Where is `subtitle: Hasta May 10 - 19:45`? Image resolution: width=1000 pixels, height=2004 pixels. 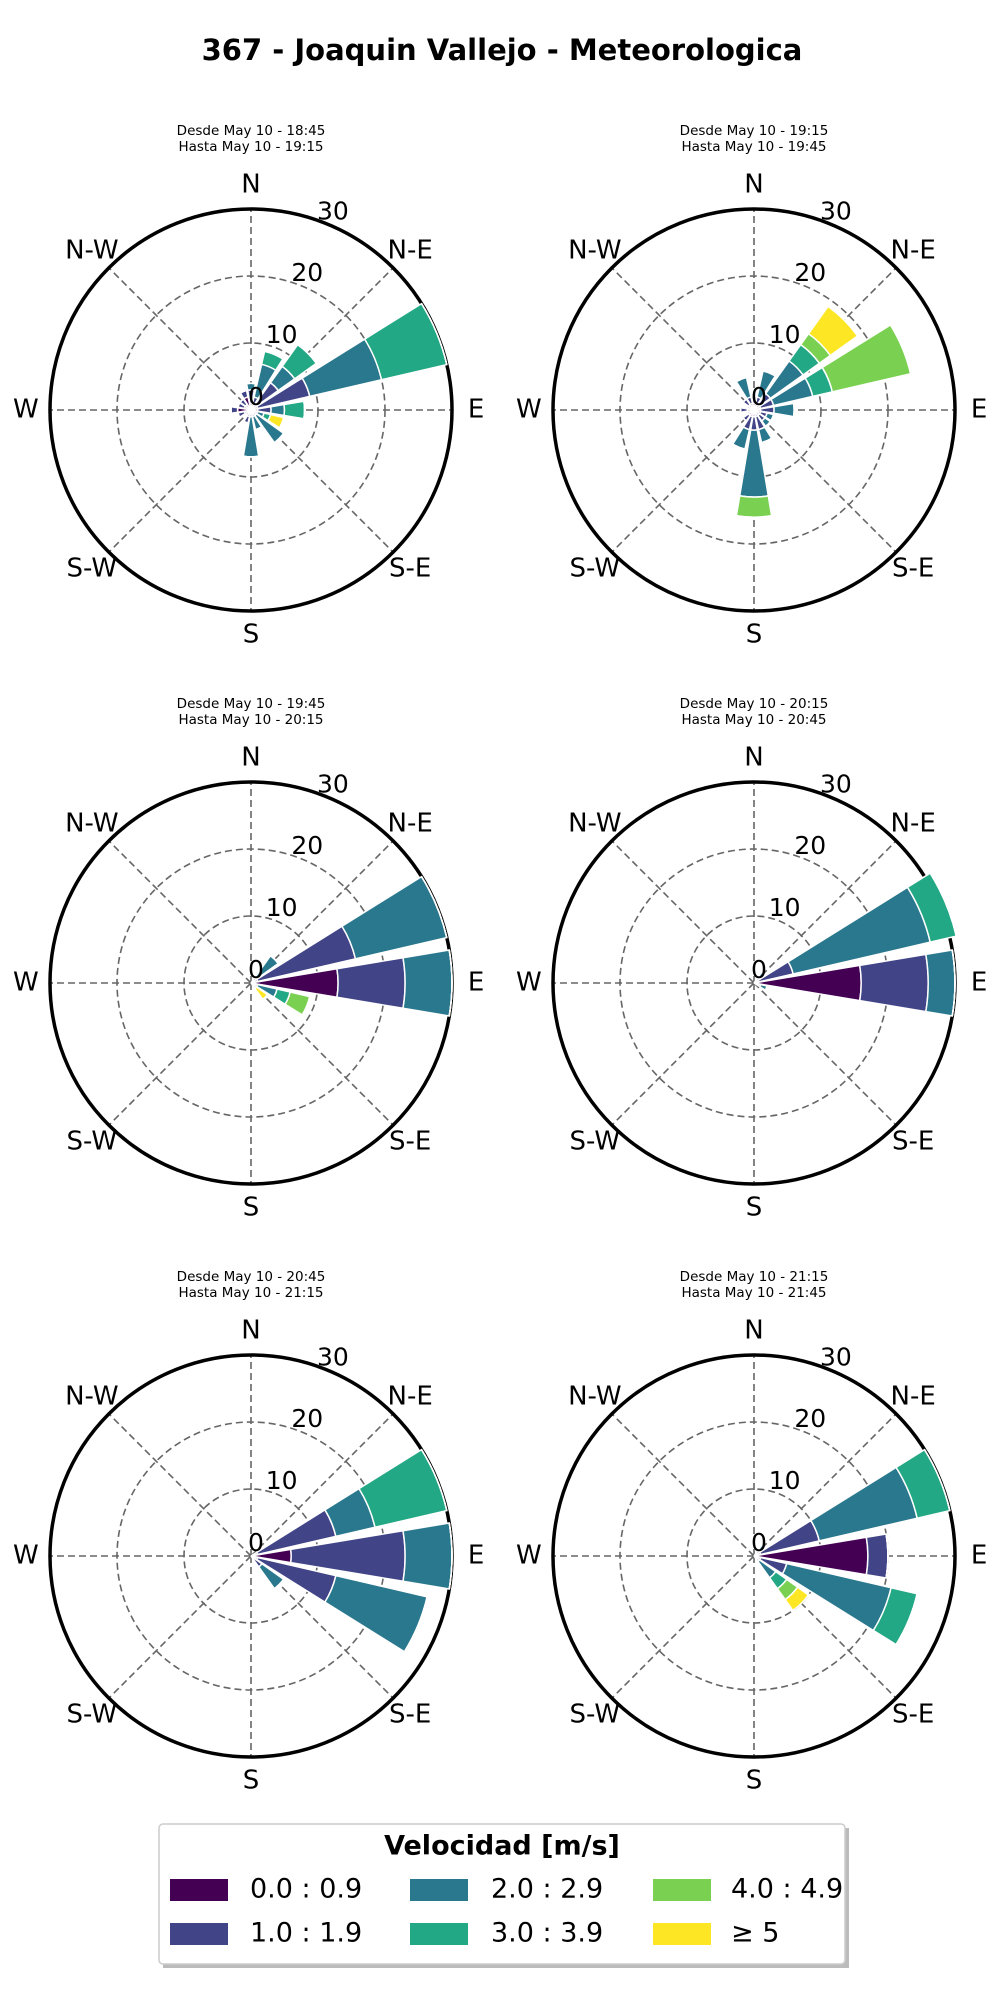 subtitle: Hasta May 10 - 19:45 is located at coordinates (753, 147).